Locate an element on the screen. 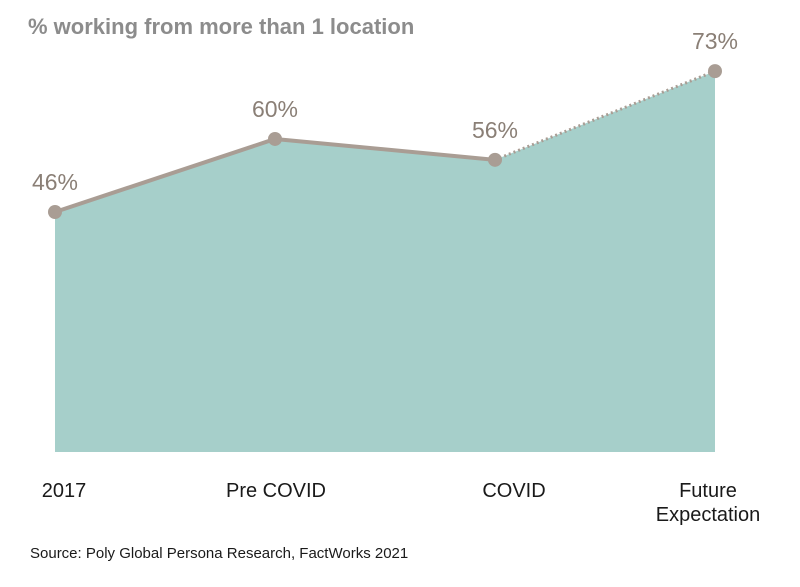 This screenshot has height=587, width=800. data-label: 56% is located at coordinates (495, 130).